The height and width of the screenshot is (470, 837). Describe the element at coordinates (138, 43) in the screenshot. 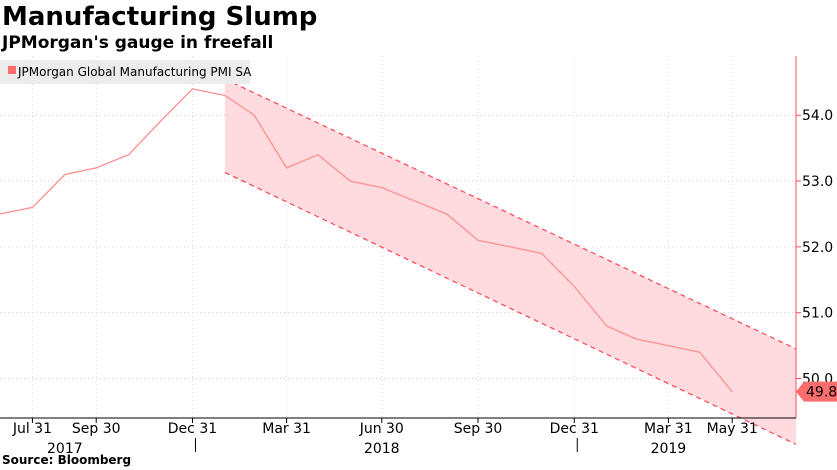

I see `chart-subtitle: JPMorgan's gauge in freefall` at that location.